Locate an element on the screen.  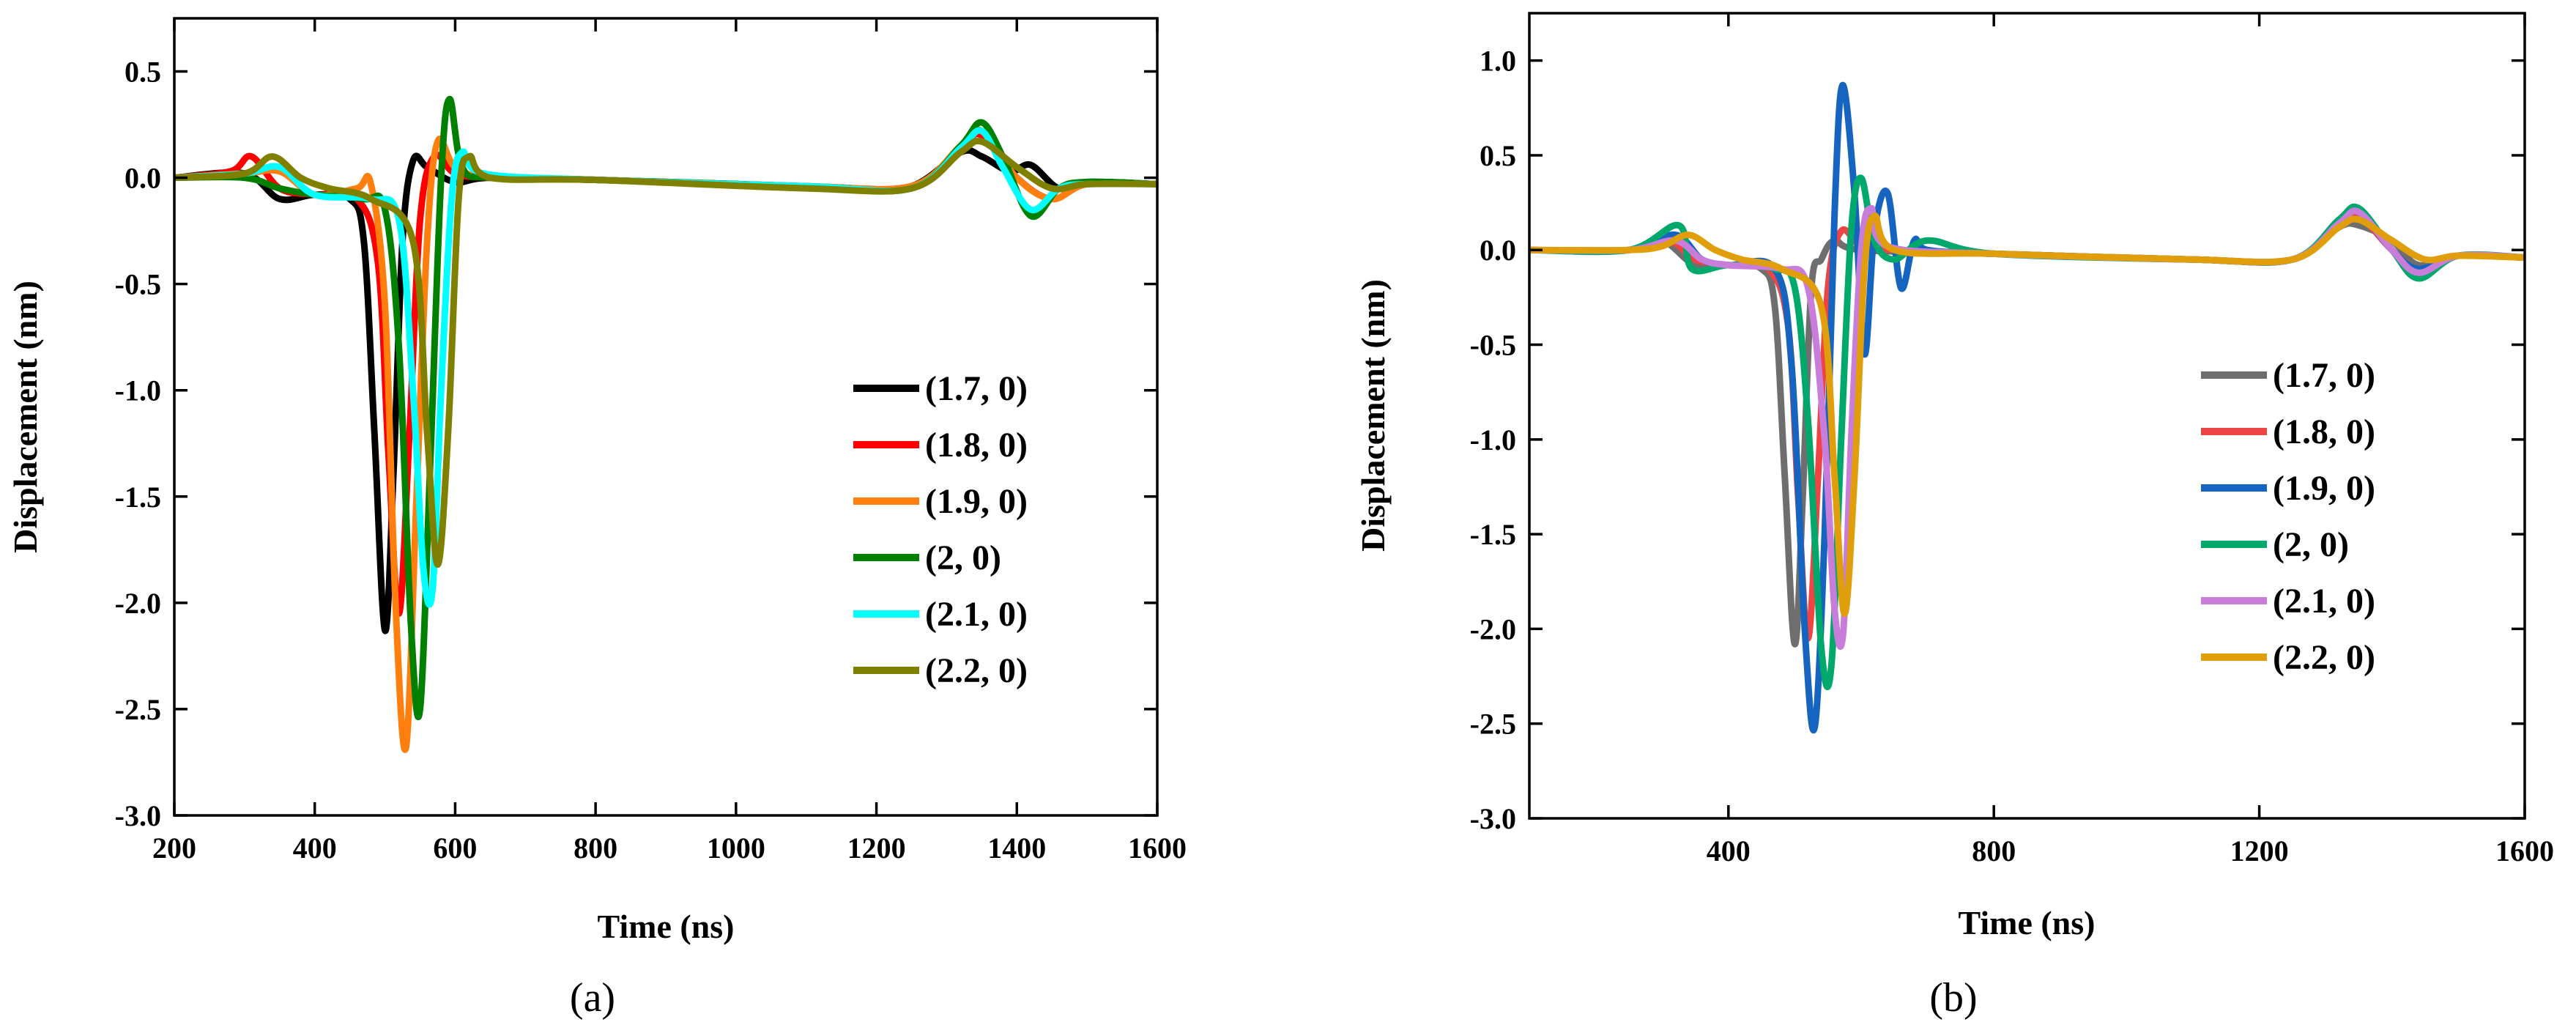
x-tick-label: 1400 is located at coordinates (1016, 848).